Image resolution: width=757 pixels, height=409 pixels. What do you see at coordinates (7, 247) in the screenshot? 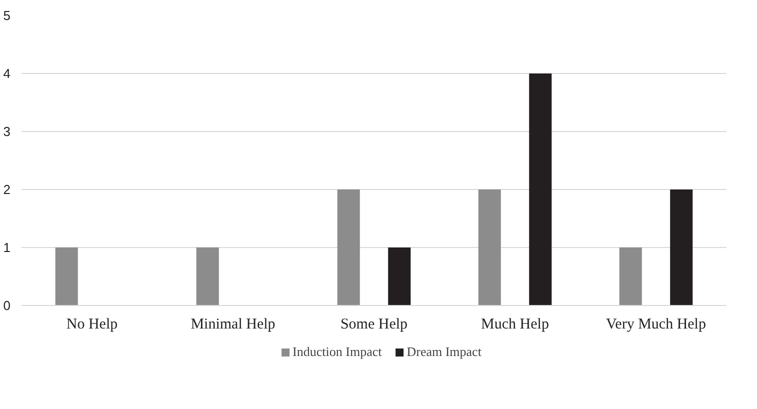
I see `y-tick-label: 1` at bounding box center [7, 247].